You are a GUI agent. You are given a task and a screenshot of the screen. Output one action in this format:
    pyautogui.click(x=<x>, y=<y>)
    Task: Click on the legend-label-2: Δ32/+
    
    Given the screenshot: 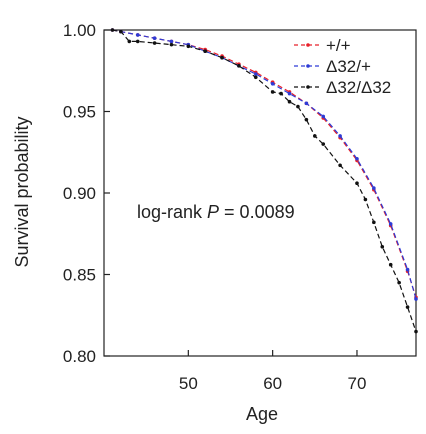 What is the action you would take?
    pyautogui.click(x=348, y=66)
    